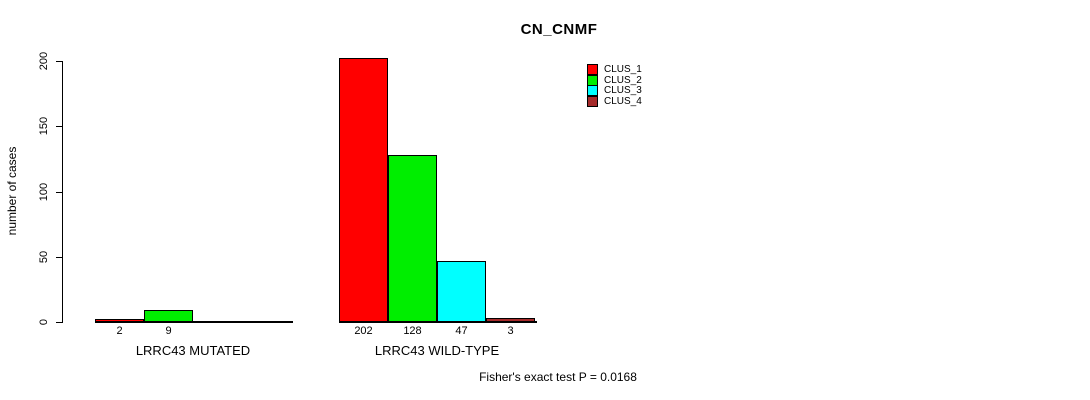 The height and width of the screenshot is (400, 1090). Describe the element at coordinates (461, 331) in the screenshot. I see `bar-value-label: 47` at that location.